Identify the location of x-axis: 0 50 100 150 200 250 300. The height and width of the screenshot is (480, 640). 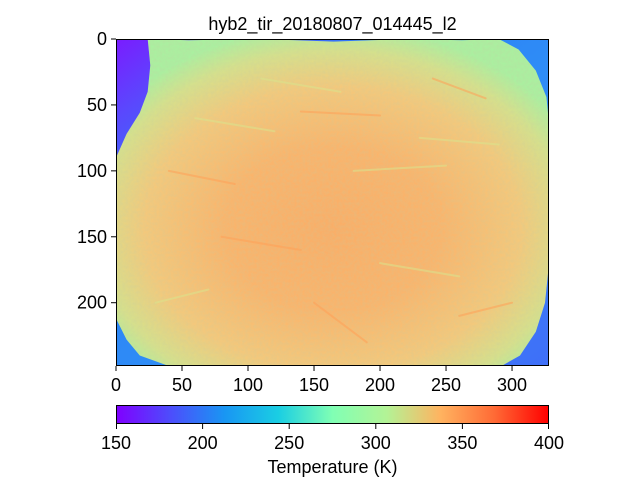
(319, 380).